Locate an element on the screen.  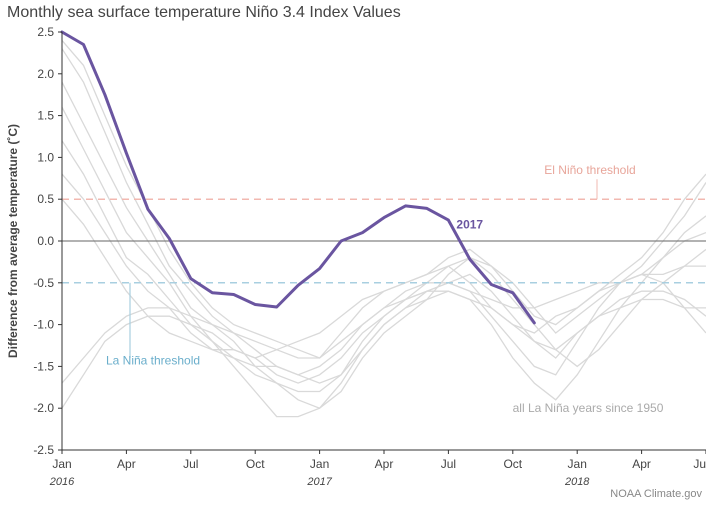
y-tick-label: 2.5 is located at coordinates (45, 32).